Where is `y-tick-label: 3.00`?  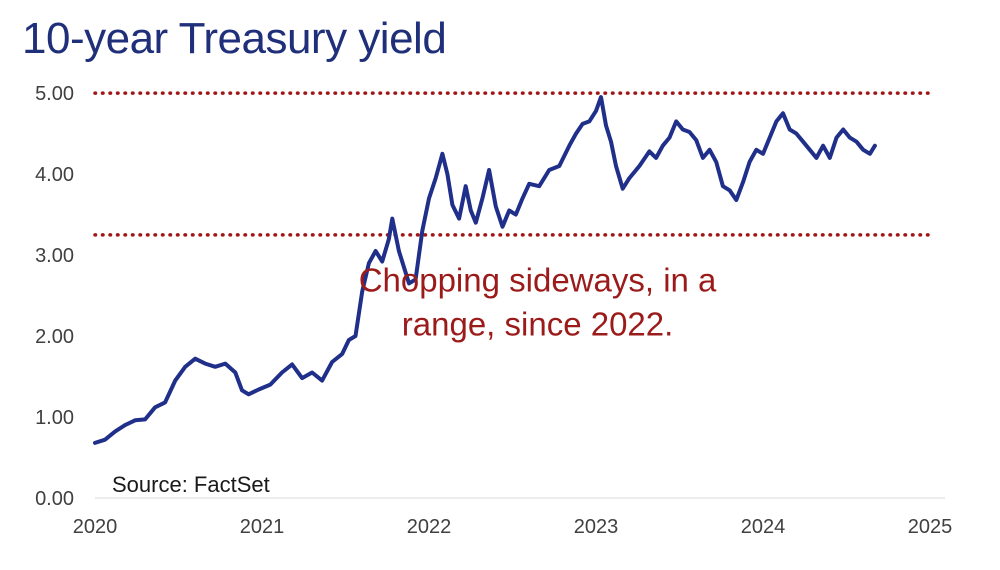 y-tick-label: 3.00 is located at coordinates (54, 256).